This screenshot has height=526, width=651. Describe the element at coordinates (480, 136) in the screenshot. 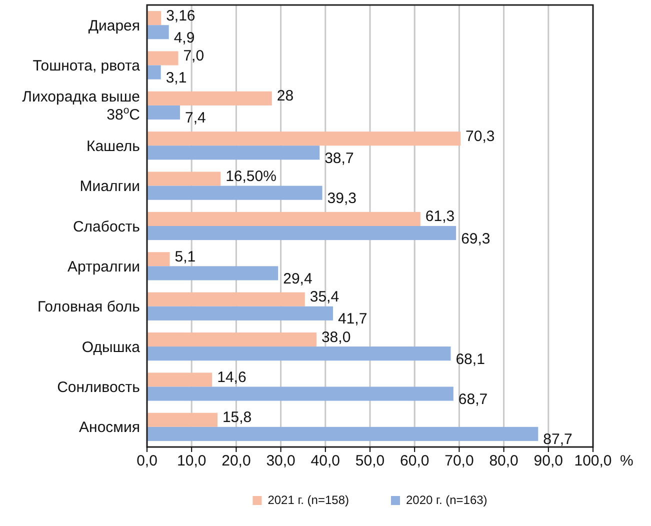

I see `data-label: 70,3` at that location.